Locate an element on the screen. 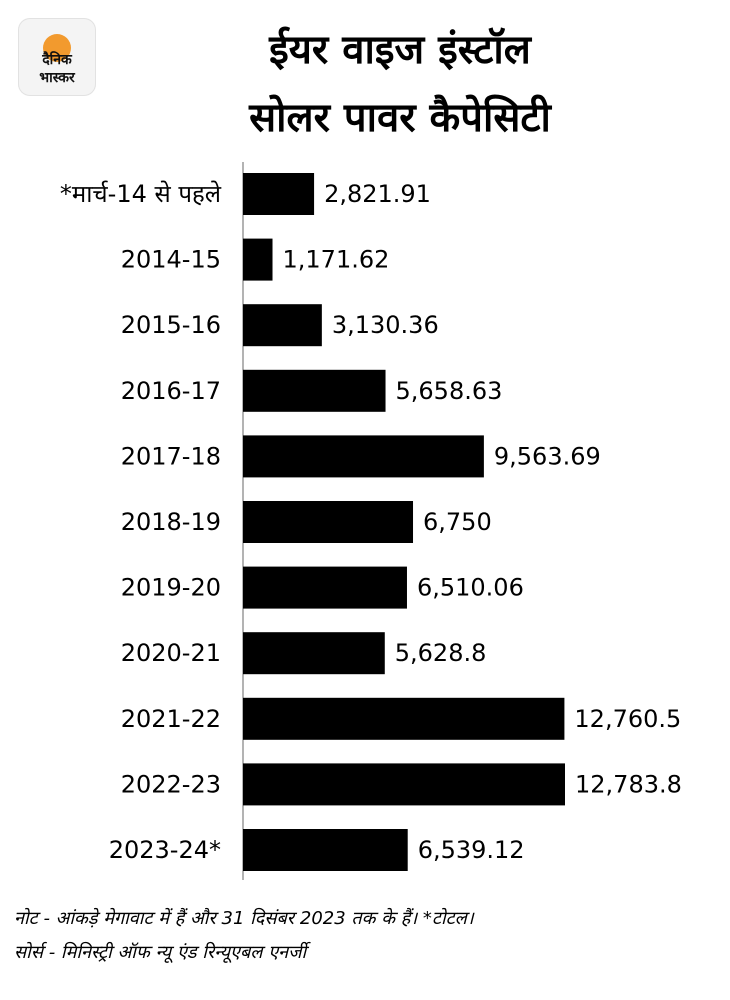 This screenshot has height=1000, width=730. category-label: 2017-18 is located at coordinates (171, 456).